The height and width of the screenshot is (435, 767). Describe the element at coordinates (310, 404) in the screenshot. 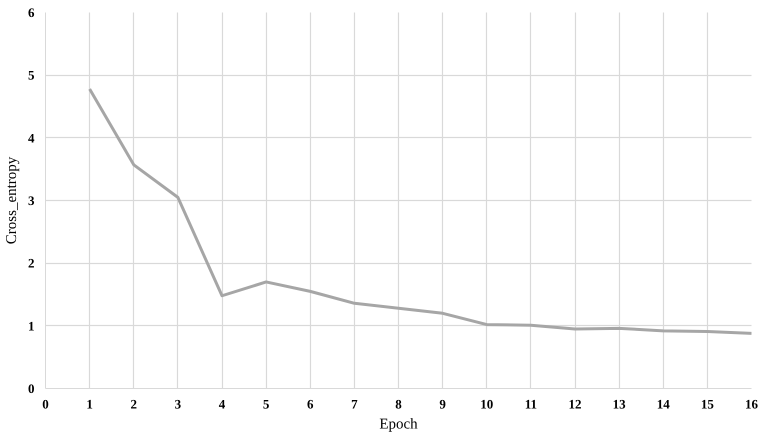

I see `x-tick-label: 6` at that location.